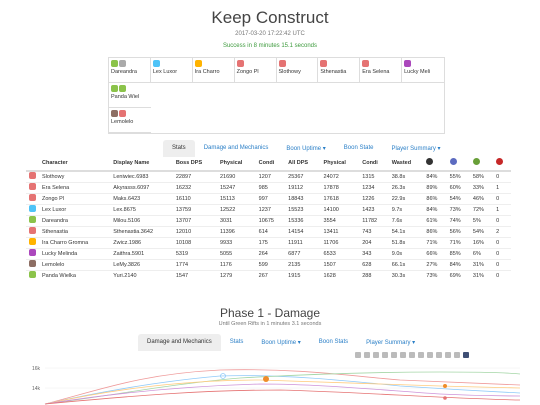  I want to click on squad-member: Slothowy, so click(297, 70).